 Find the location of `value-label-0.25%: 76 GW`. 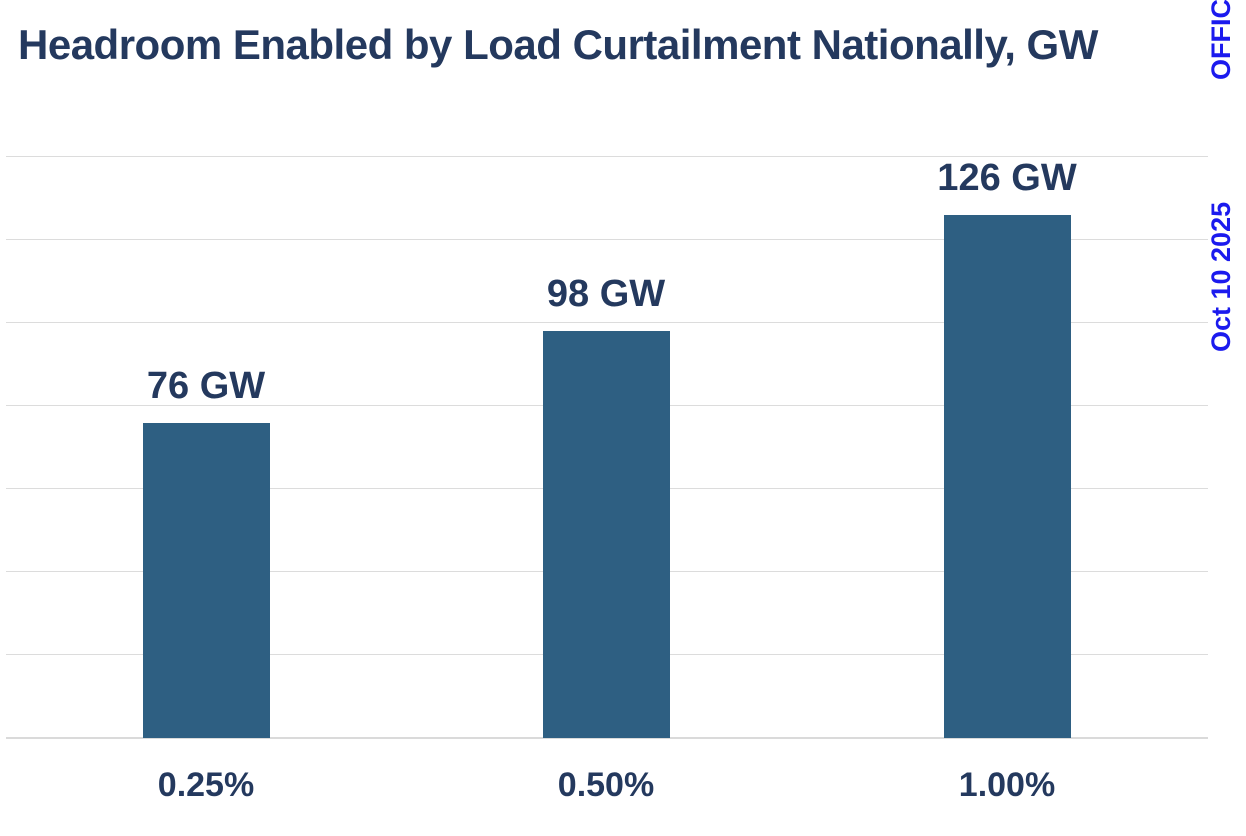

value-label-0.25%: 76 GW is located at coordinates (206, 385).